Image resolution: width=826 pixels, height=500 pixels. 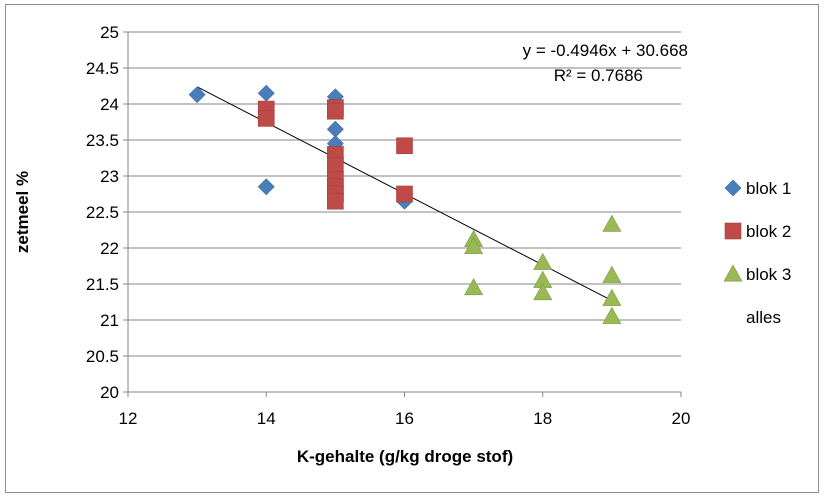 What do you see at coordinates (768, 188) in the screenshot?
I see `legend-label-blok-1: blok 1` at bounding box center [768, 188].